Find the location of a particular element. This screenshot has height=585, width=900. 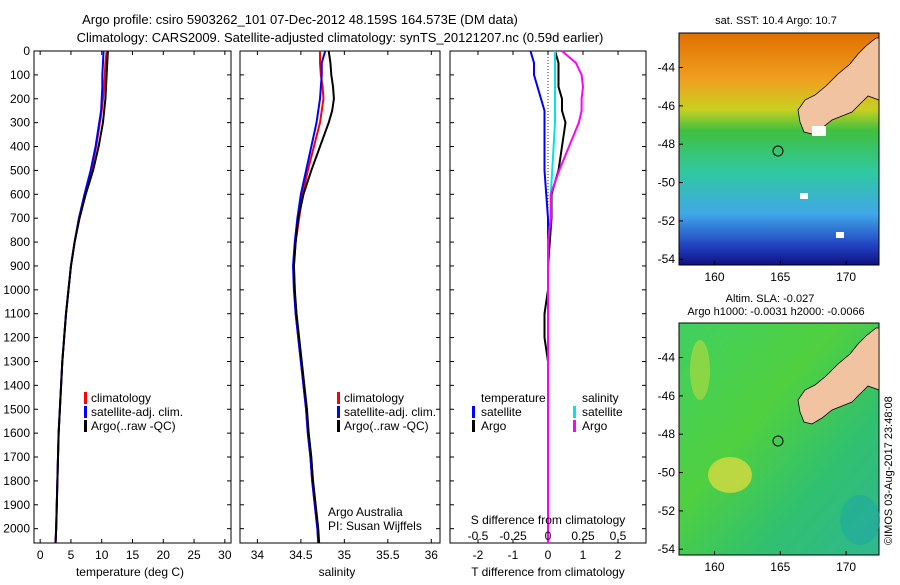

depth-tick-label: 1700 is located at coordinates (16, 457).